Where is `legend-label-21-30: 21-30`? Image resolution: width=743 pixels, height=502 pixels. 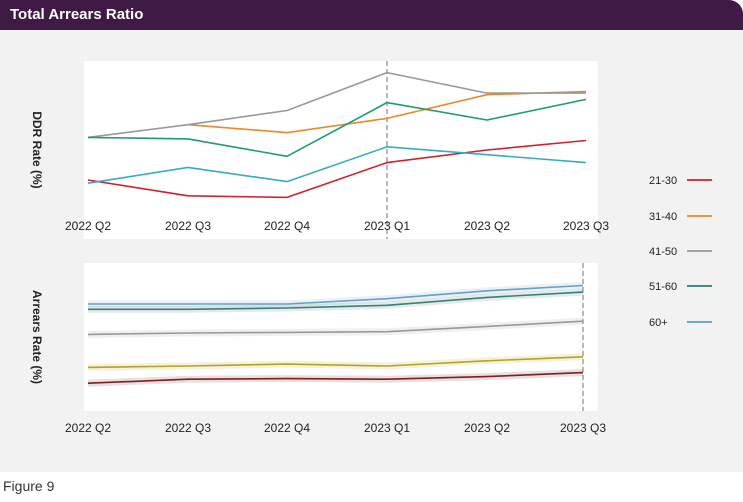 legend-label-21-30: 21-30 is located at coordinates (663, 181).